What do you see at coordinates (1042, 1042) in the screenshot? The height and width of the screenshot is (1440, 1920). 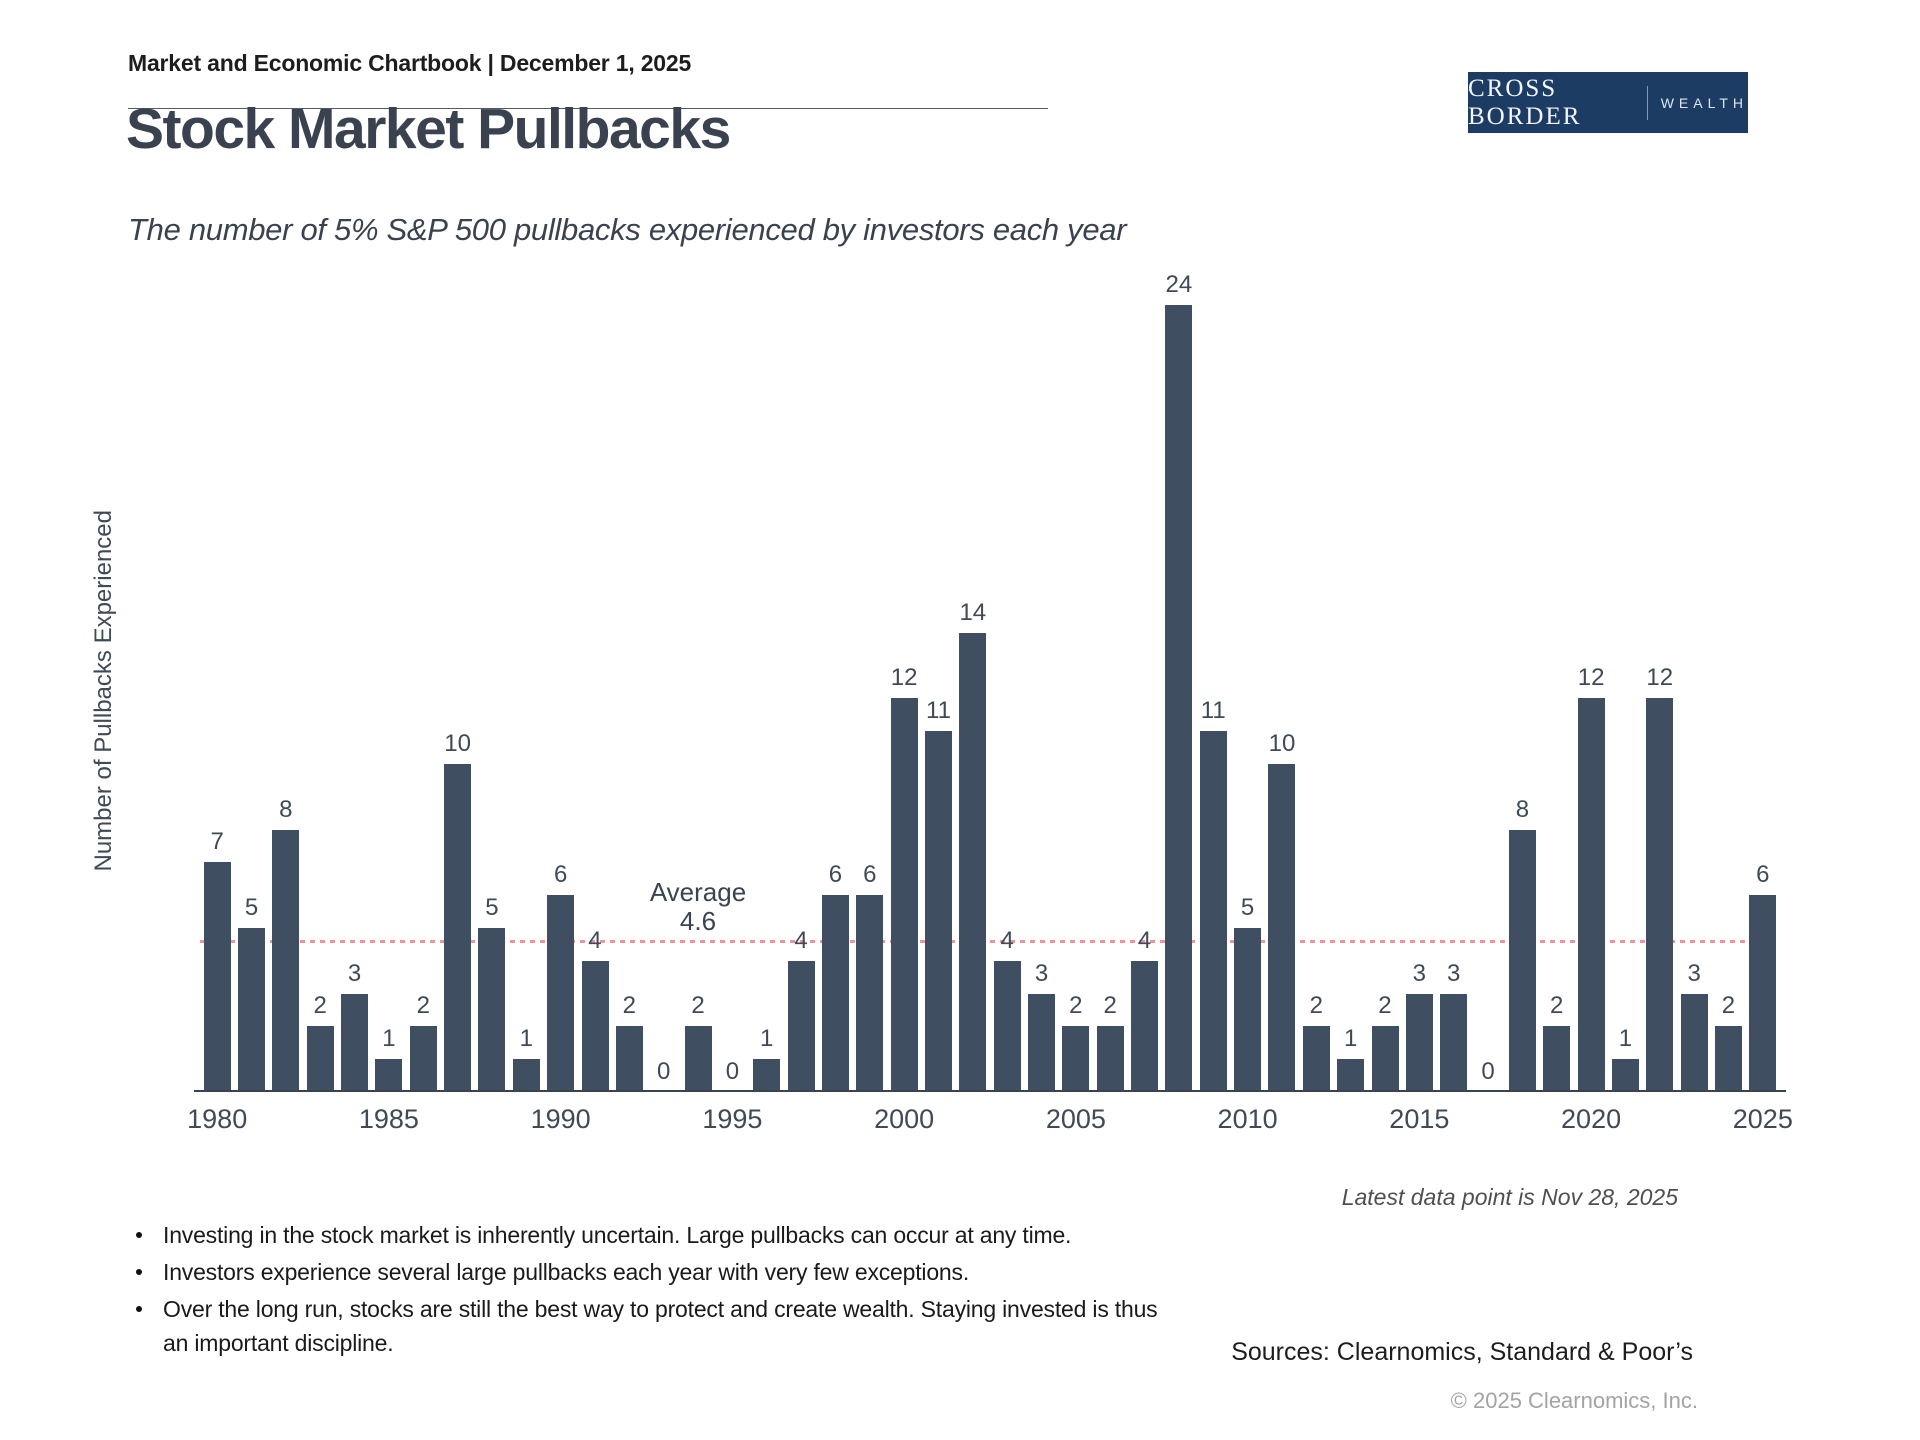 I see `bar-2004` at bounding box center [1042, 1042].